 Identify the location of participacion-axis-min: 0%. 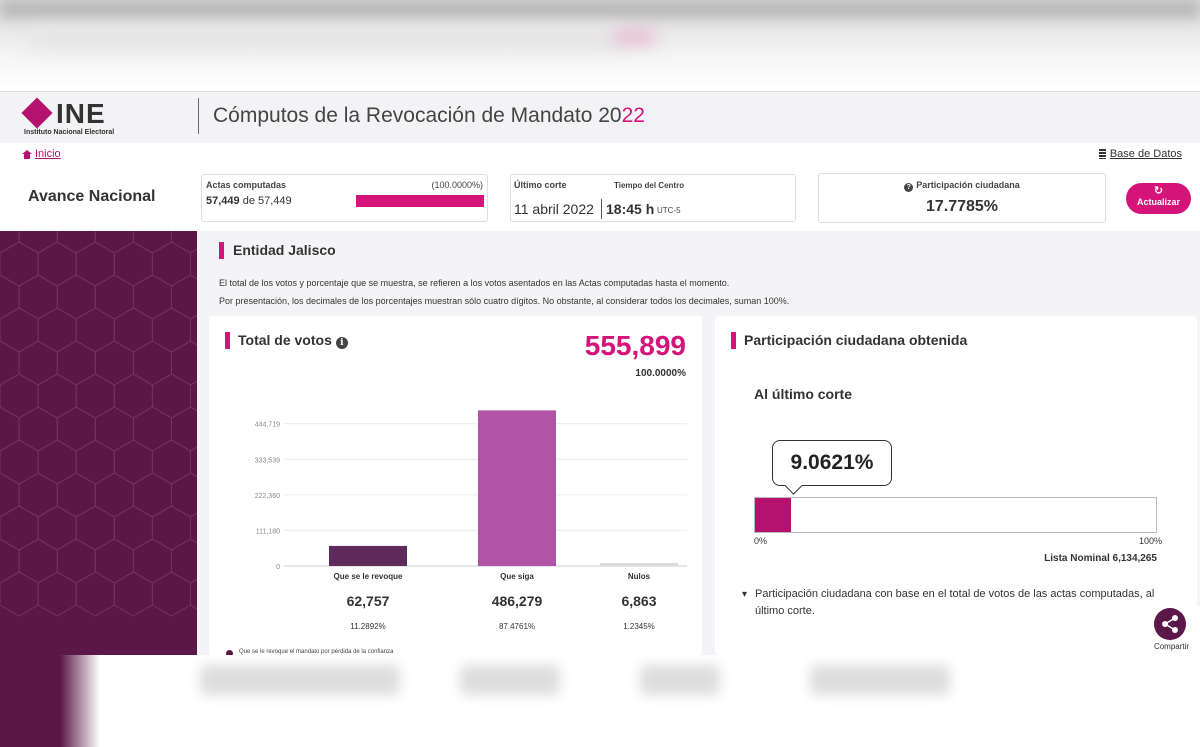
(761, 541).